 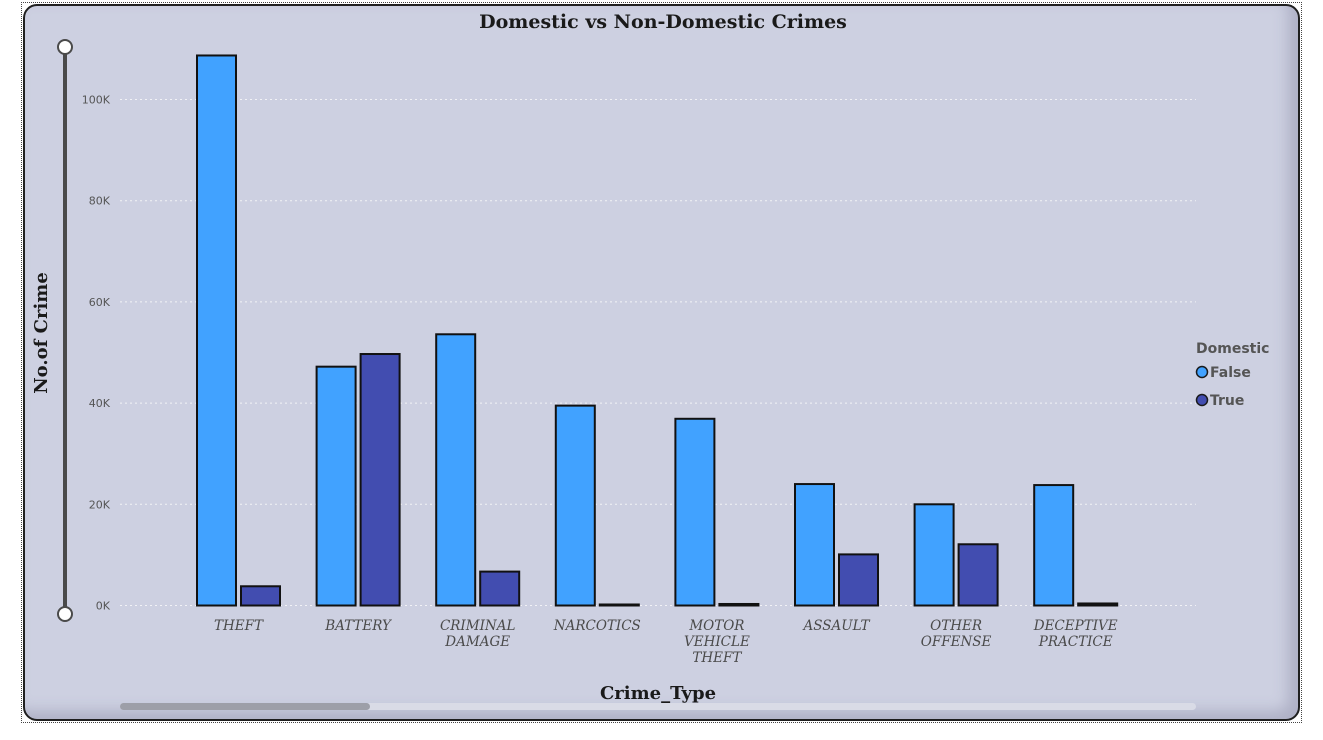 What do you see at coordinates (96, 353) in the screenshot?
I see `y-axis-ticks: 0K 20K 40K 60K 80K 100K` at bounding box center [96, 353].